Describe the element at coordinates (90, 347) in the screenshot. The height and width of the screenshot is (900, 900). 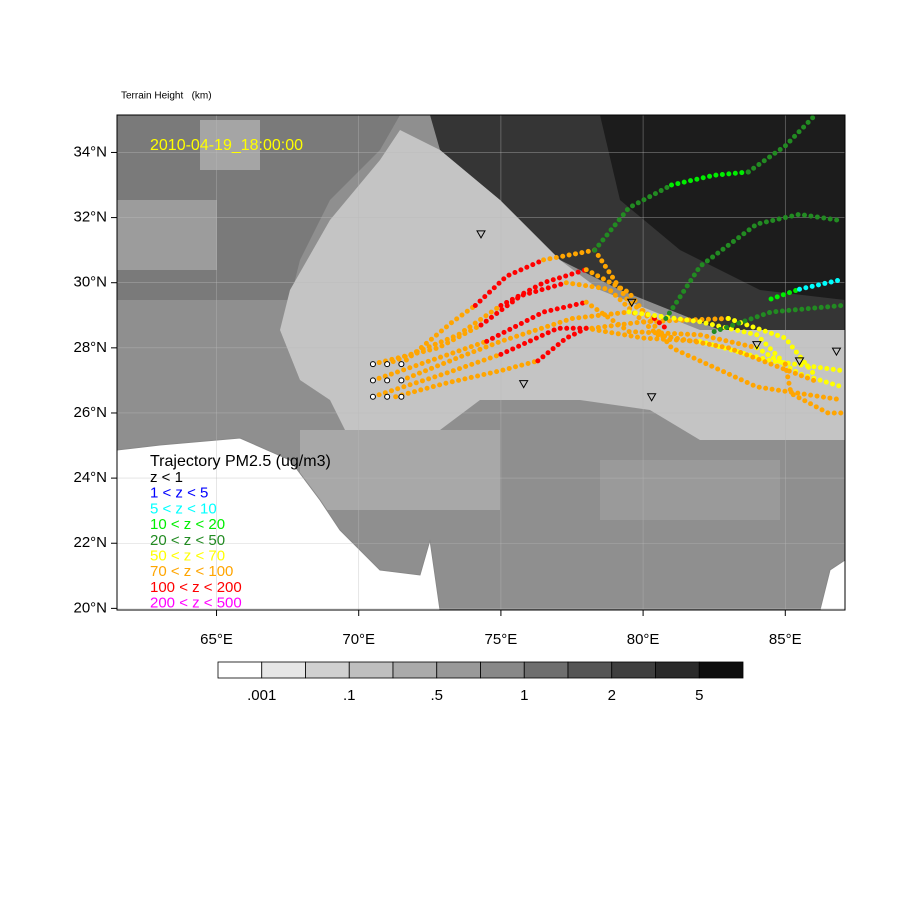
I see `lat-tick-label: 28°N` at that location.